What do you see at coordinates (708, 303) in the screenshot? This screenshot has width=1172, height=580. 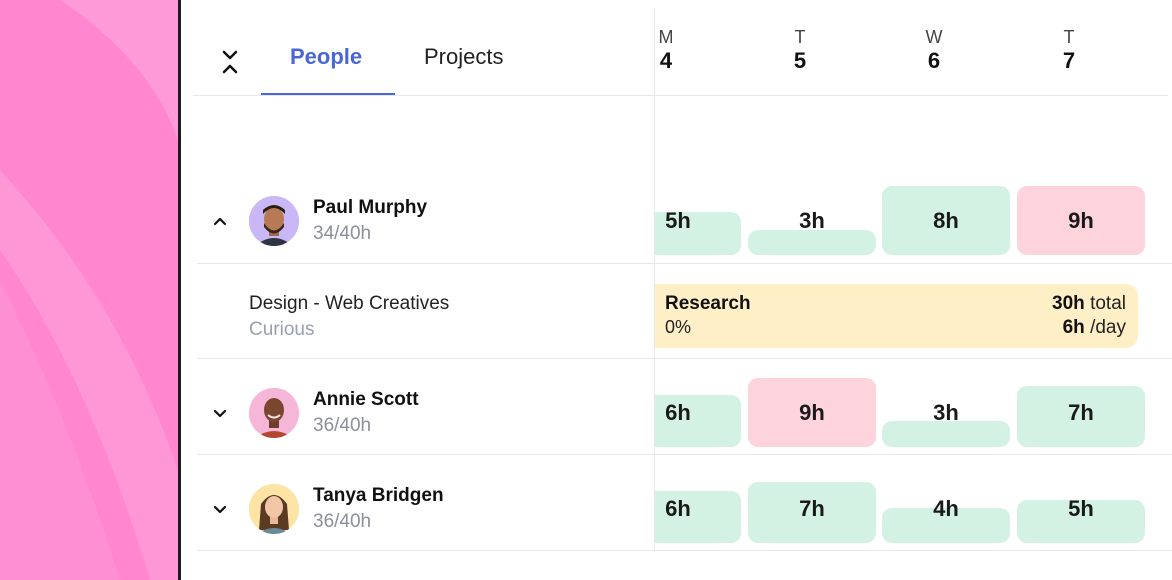 I see `task-name: Research` at bounding box center [708, 303].